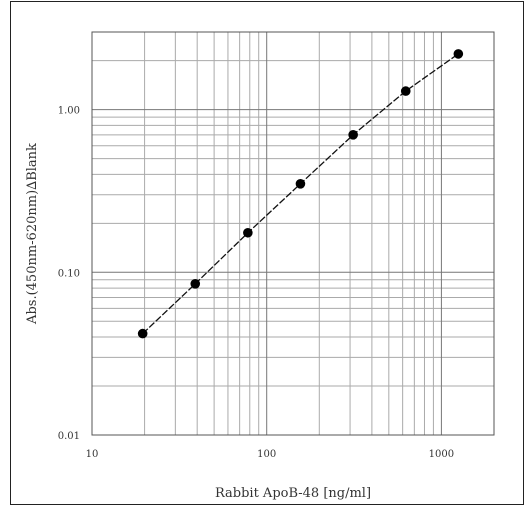 Image resolution: width=530 pixels, height=510 pixels. I want to click on y-axis-label: Abs.(450nm-620nm)∆Blank, so click(32, 234).